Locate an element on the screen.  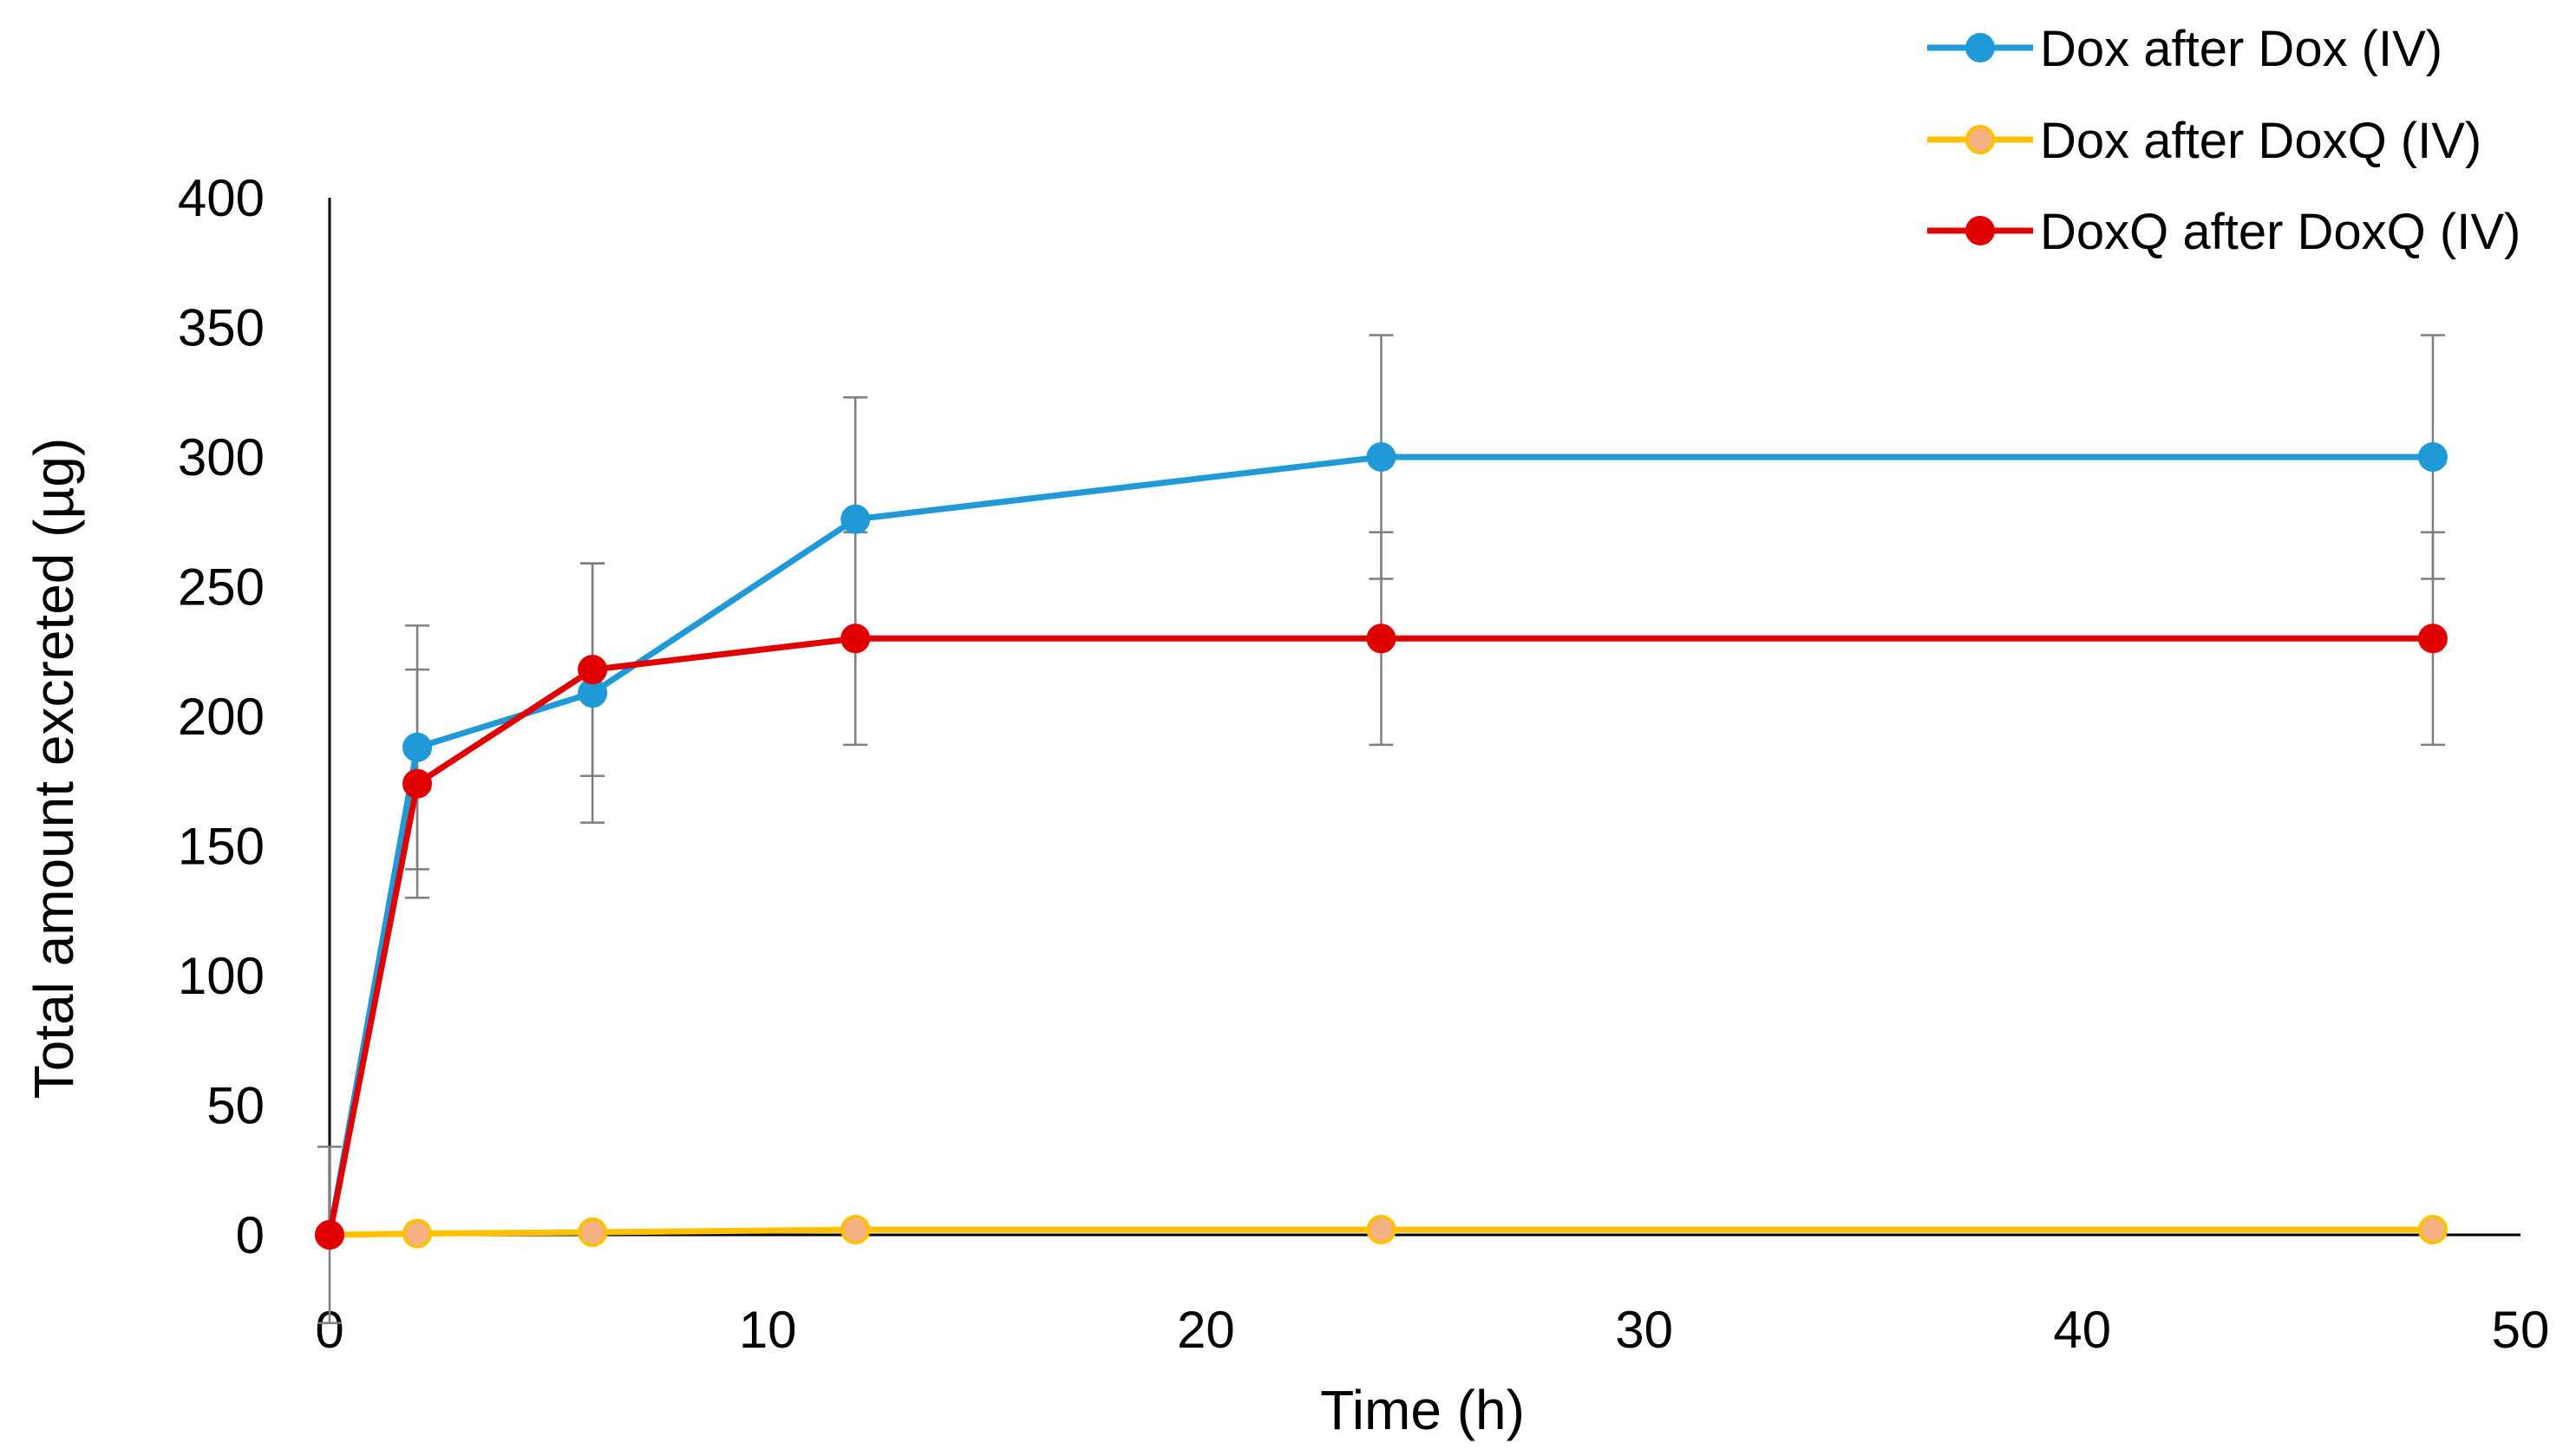
y-tick-labels: 0 50 100 150 200 250 300 350 400 is located at coordinates (221, 716).